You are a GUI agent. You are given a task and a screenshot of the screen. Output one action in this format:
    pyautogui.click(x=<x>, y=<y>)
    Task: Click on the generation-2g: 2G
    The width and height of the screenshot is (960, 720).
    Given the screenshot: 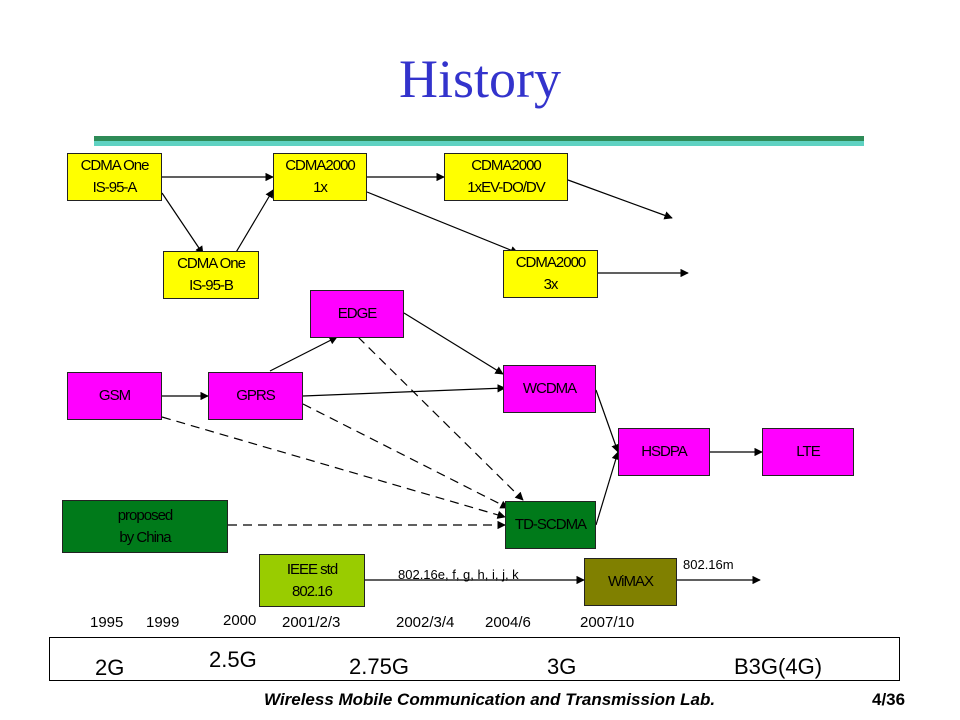 What is the action you would take?
    pyautogui.click(x=110, y=667)
    